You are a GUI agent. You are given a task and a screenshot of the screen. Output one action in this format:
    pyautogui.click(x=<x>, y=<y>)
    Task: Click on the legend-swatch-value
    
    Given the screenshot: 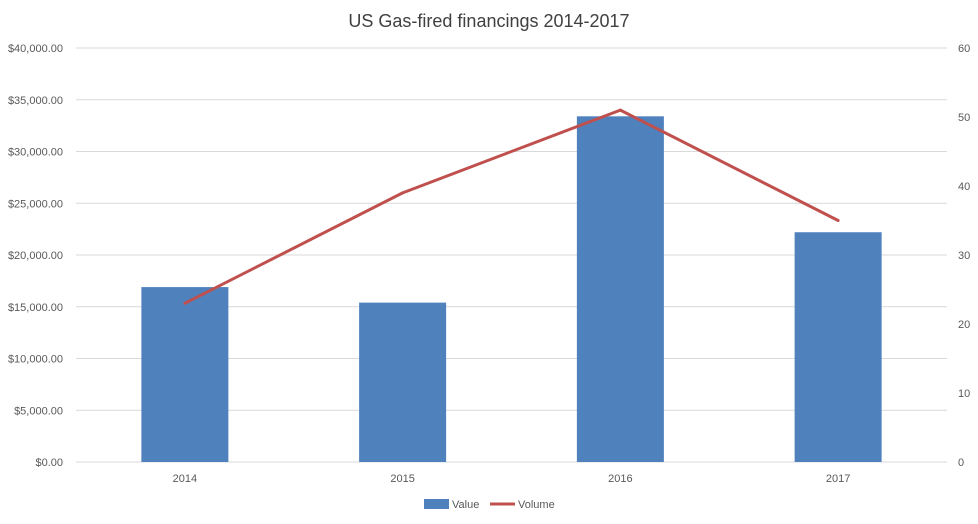 What is the action you would take?
    pyautogui.click(x=436, y=504)
    